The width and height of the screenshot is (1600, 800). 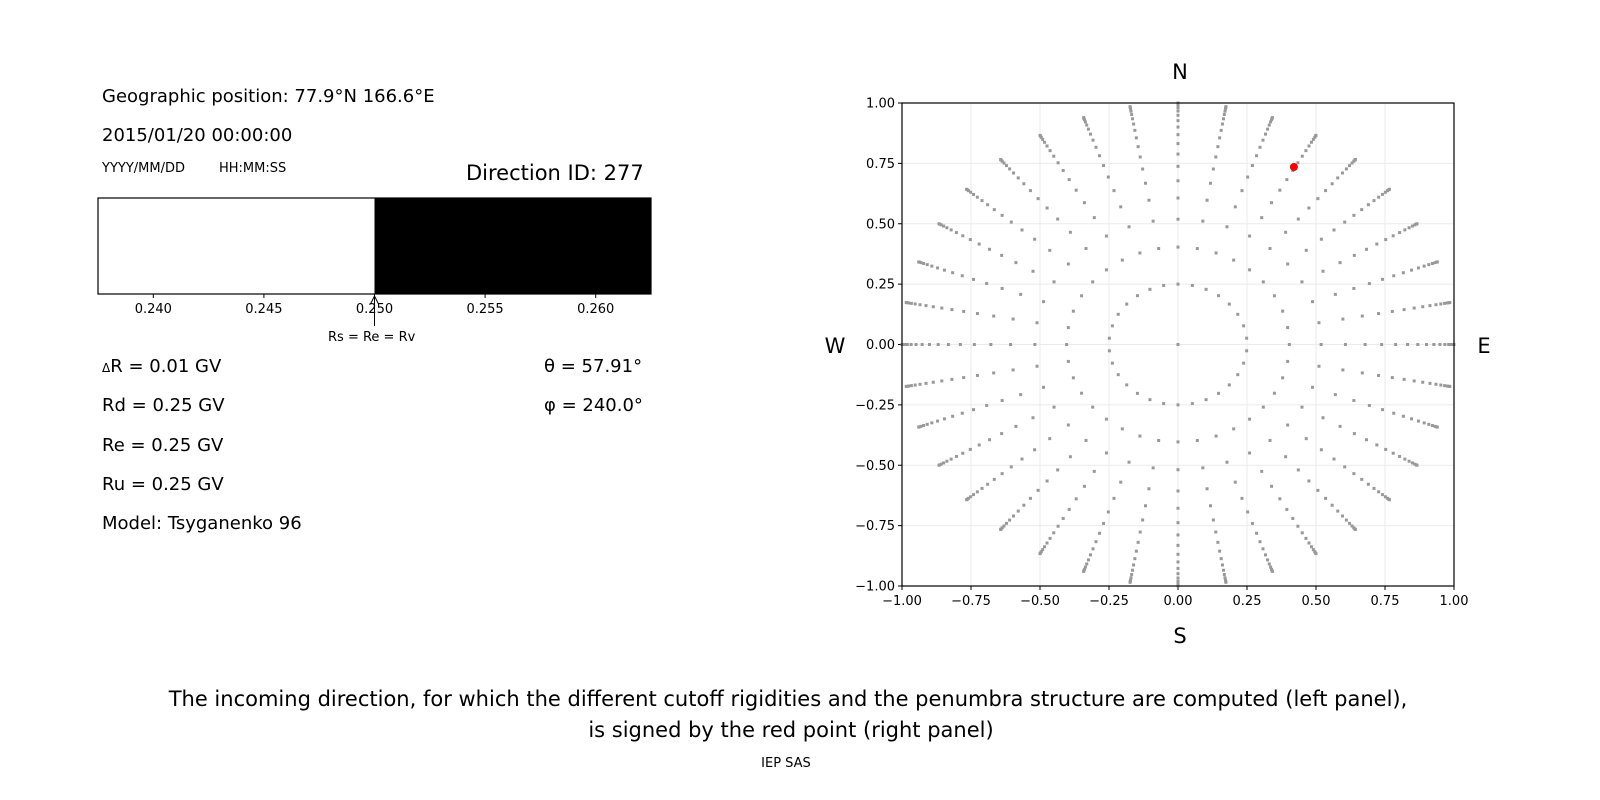 I want to click on y-tick-label: 0.00, so click(x=880, y=345).